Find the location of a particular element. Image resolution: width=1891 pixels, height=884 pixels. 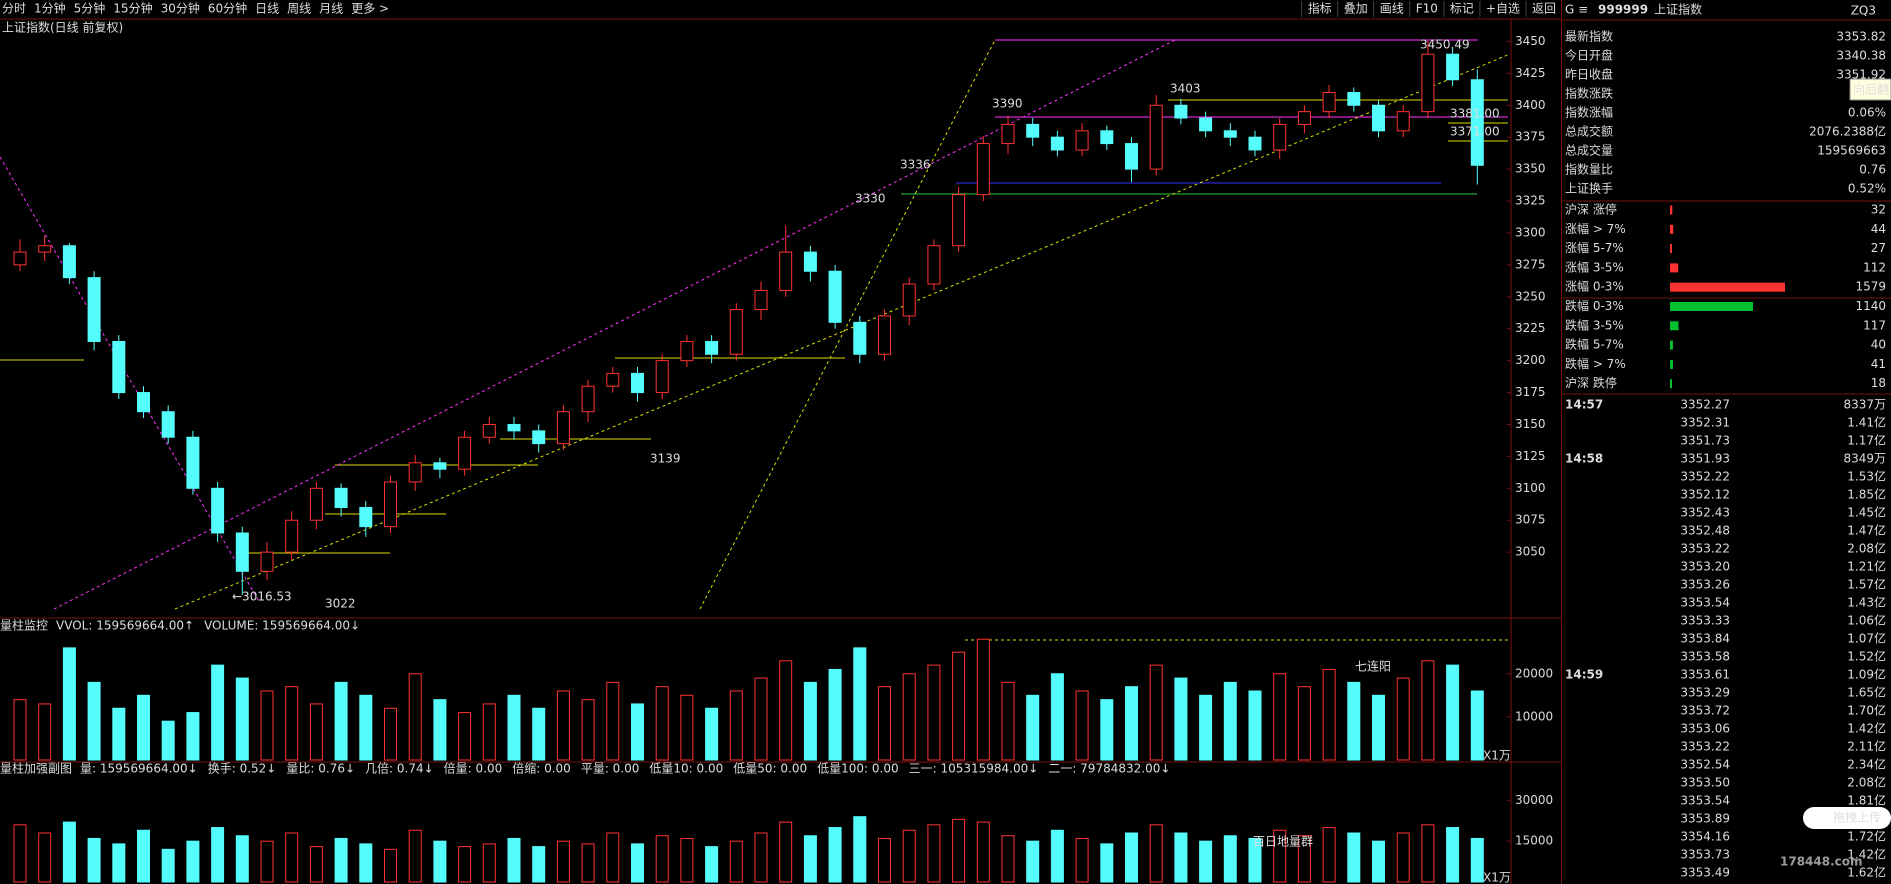

period-tab: 周线 is located at coordinates (299, 9).